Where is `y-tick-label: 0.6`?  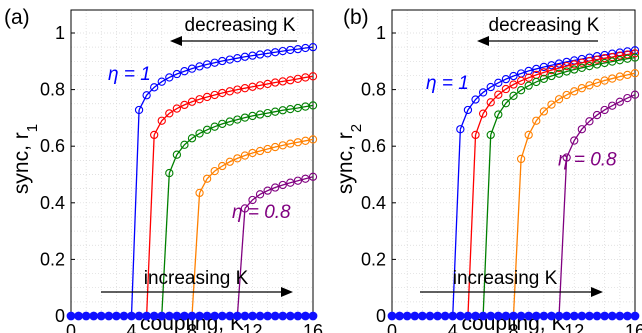 y-tick-label: 0.6 is located at coordinates (373, 146).